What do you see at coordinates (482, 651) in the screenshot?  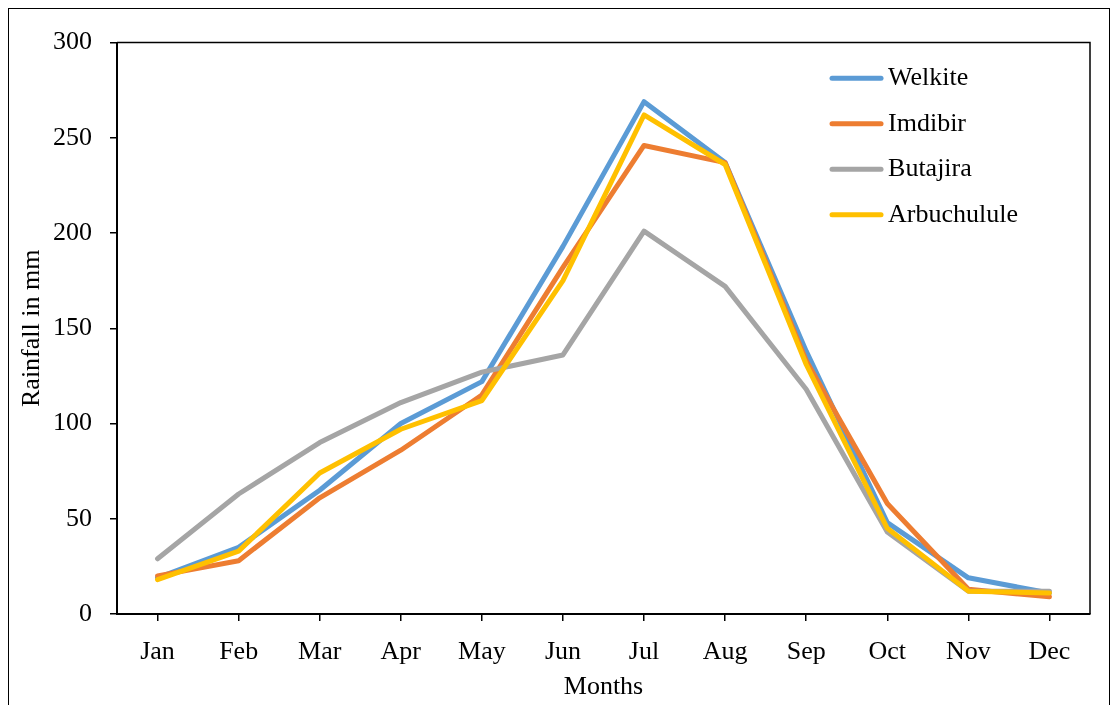 I see `x-tick-label: May` at bounding box center [482, 651].